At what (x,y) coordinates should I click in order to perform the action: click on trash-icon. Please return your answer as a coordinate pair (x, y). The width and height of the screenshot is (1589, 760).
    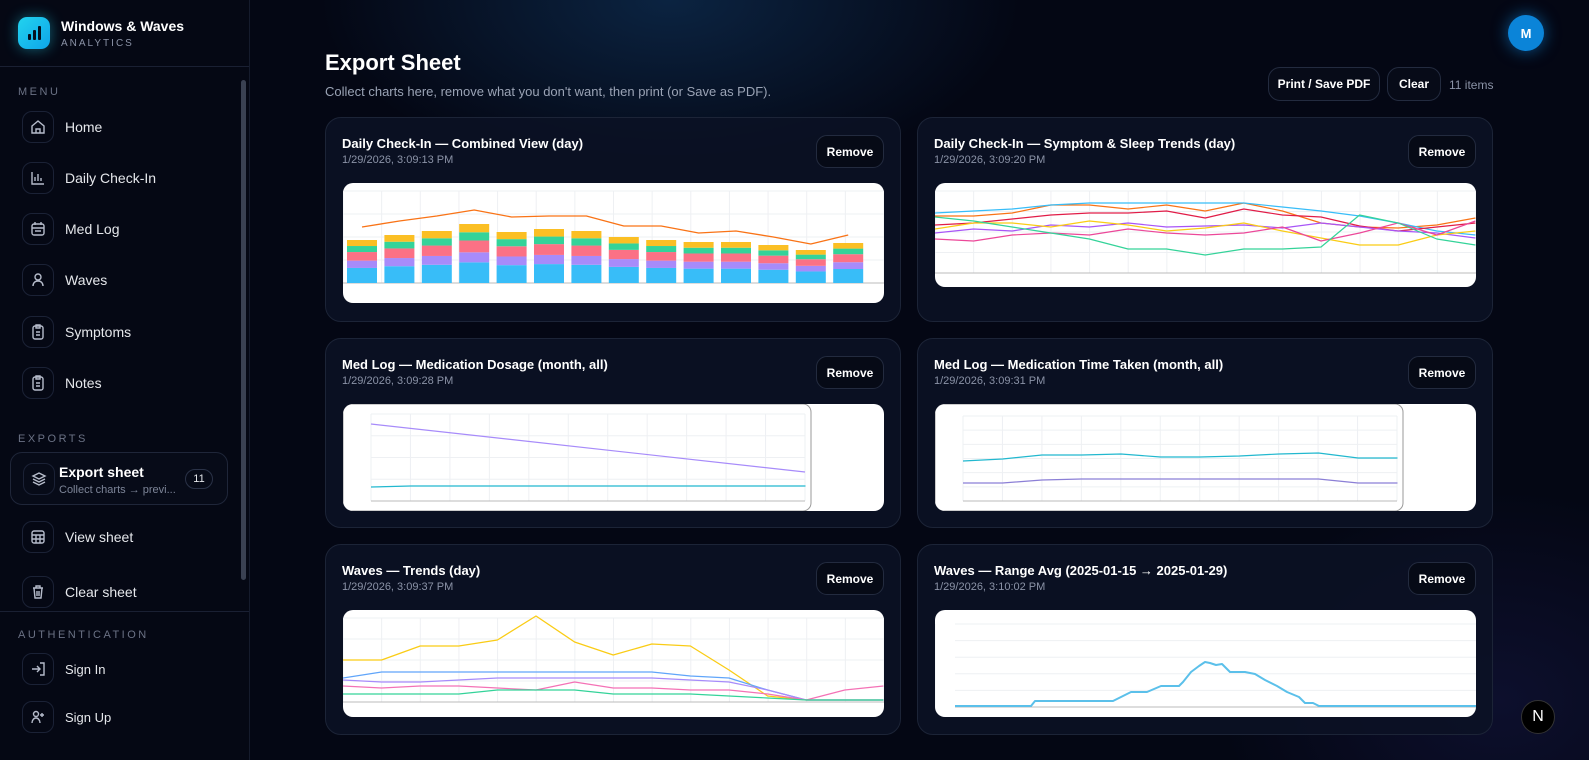
    Looking at the image, I should click on (38, 592).